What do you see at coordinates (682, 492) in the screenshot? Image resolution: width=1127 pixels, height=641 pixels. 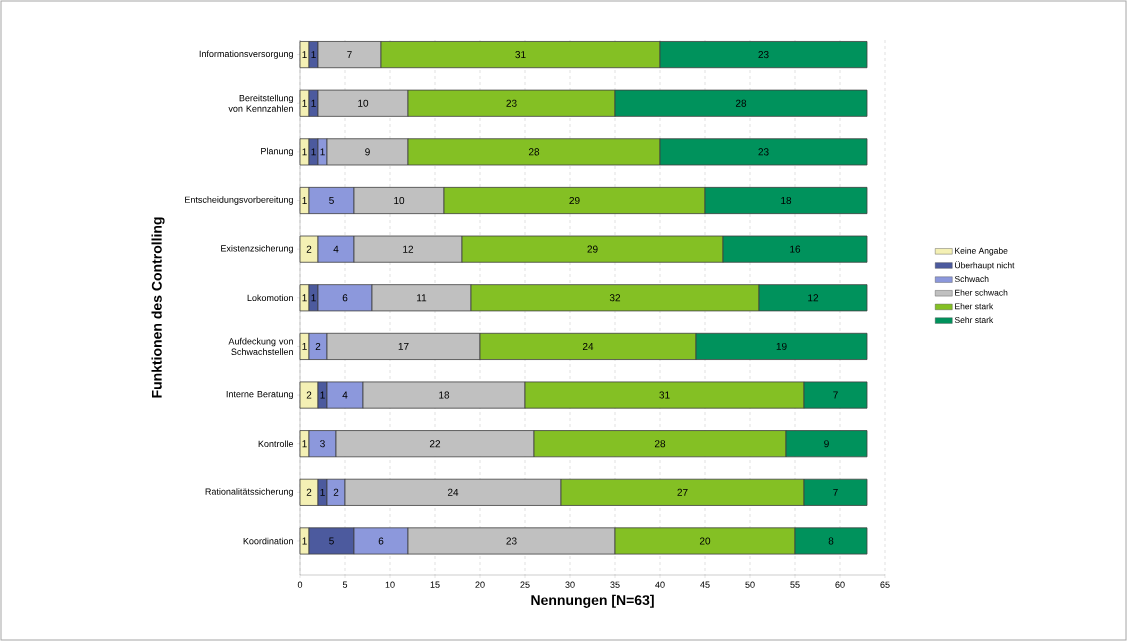 I see `data-label: 27` at bounding box center [682, 492].